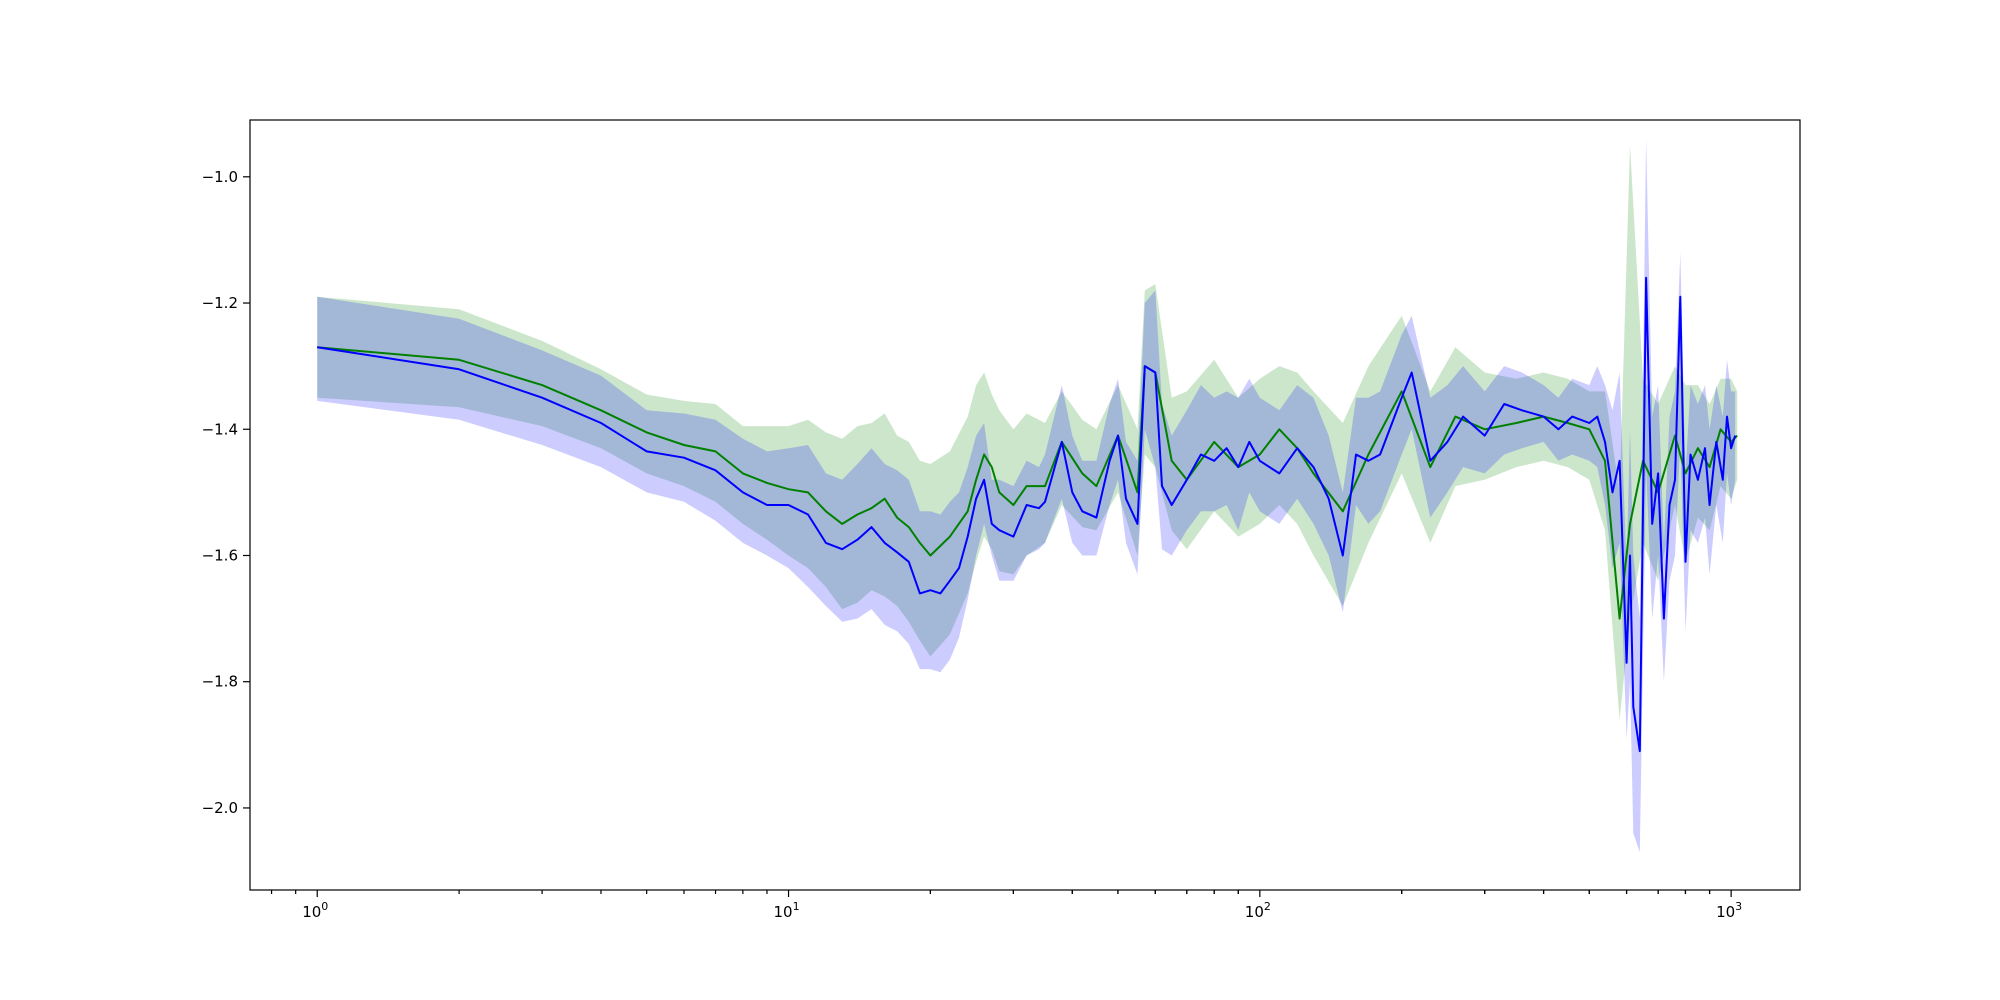  What do you see at coordinates (220, 303) in the screenshot?
I see `y-tick-label: −1.2` at bounding box center [220, 303].